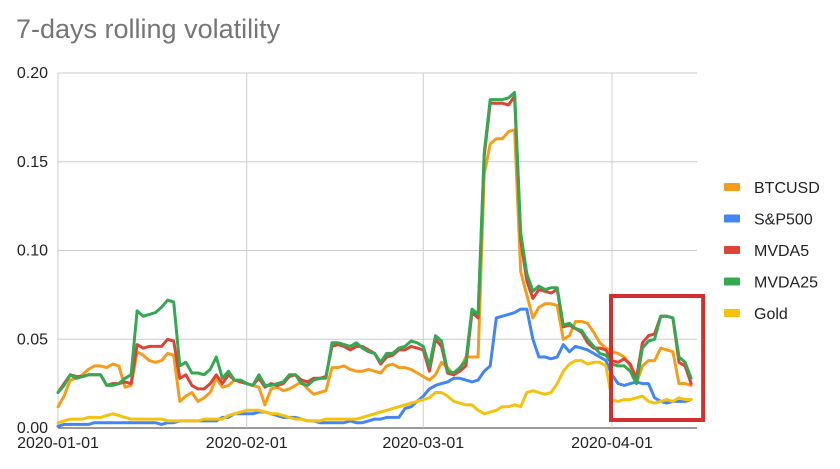 The width and height of the screenshot is (840, 469). I want to click on legend-label: Gold, so click(771, 314).